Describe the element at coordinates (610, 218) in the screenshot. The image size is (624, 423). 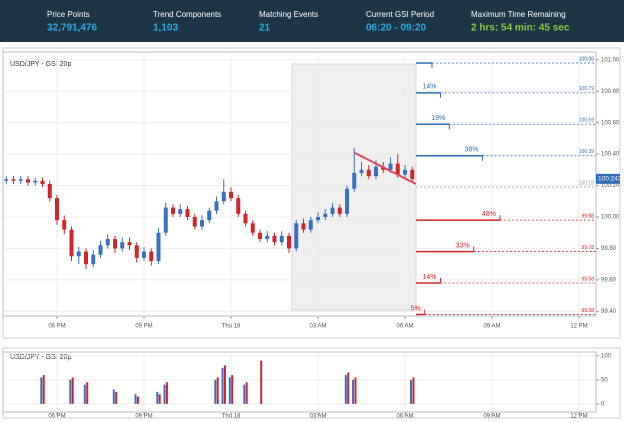
I see `y-tick-label: 100.00` at that location.